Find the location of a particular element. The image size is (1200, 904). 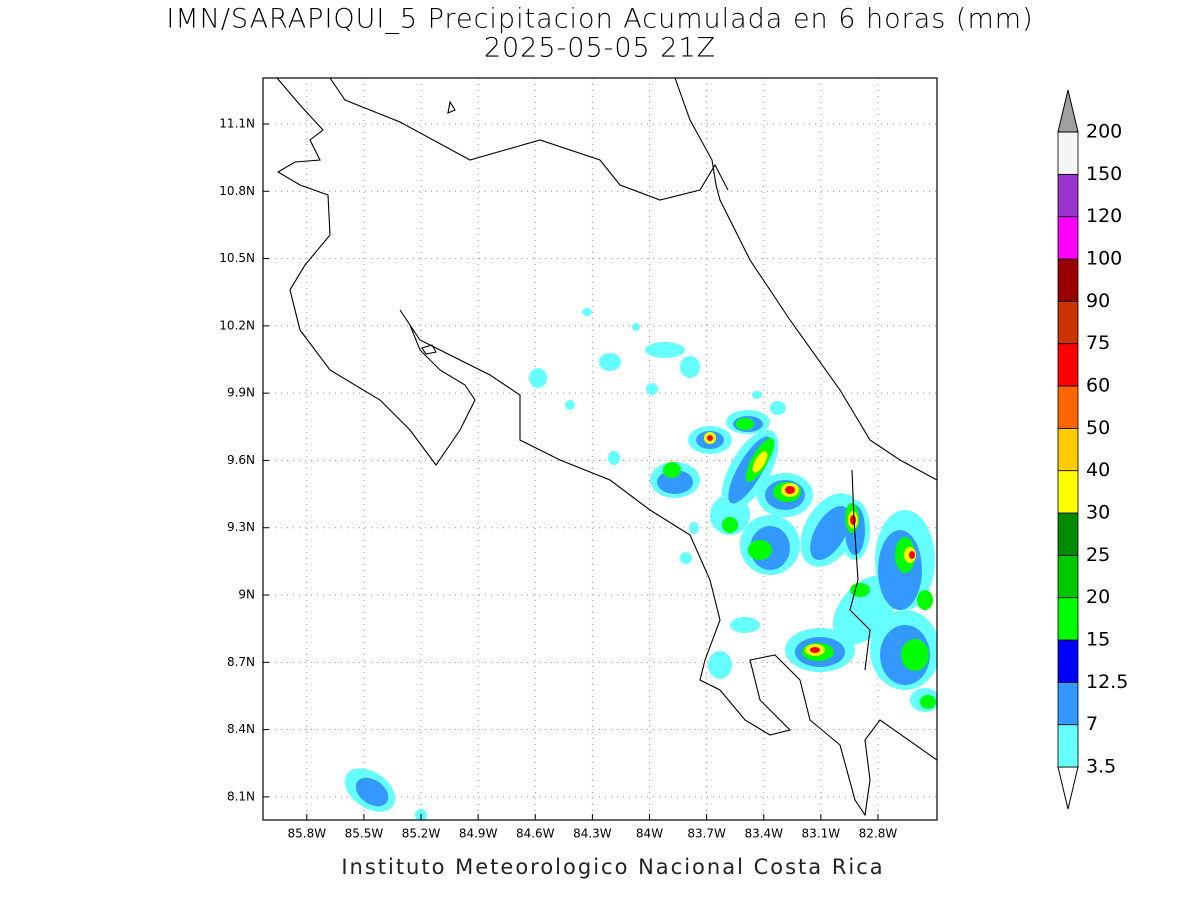

colorbar-label: 7 is located at coordinates (1092, 724).